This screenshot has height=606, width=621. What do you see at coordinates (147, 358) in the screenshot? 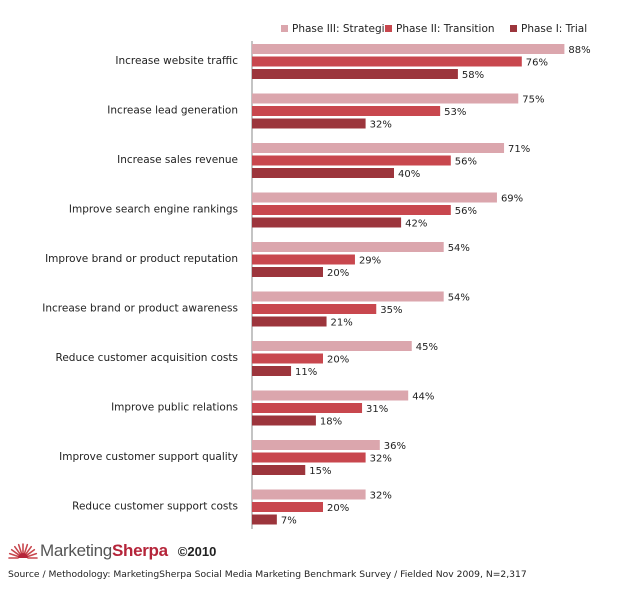
I see `category-label: Reduce customer acquisition costs` at bounding box center [147, 358].